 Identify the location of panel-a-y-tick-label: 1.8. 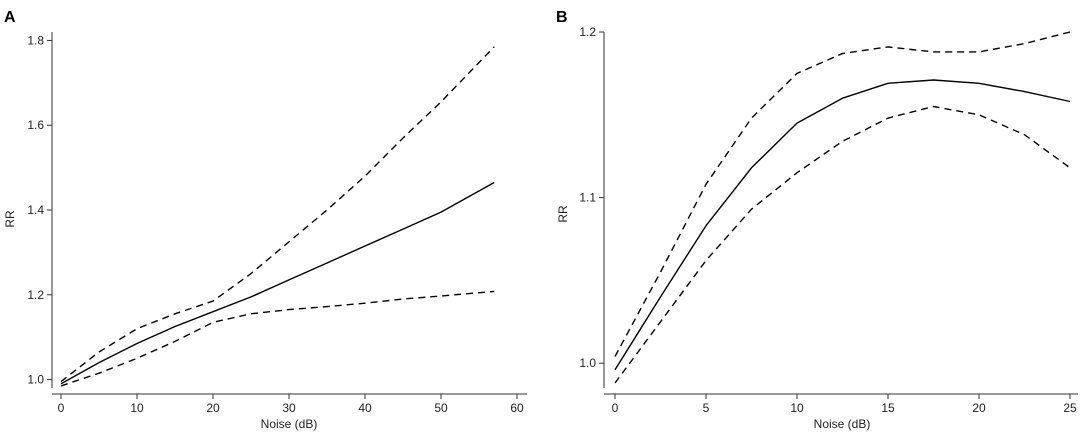
(35, 40).